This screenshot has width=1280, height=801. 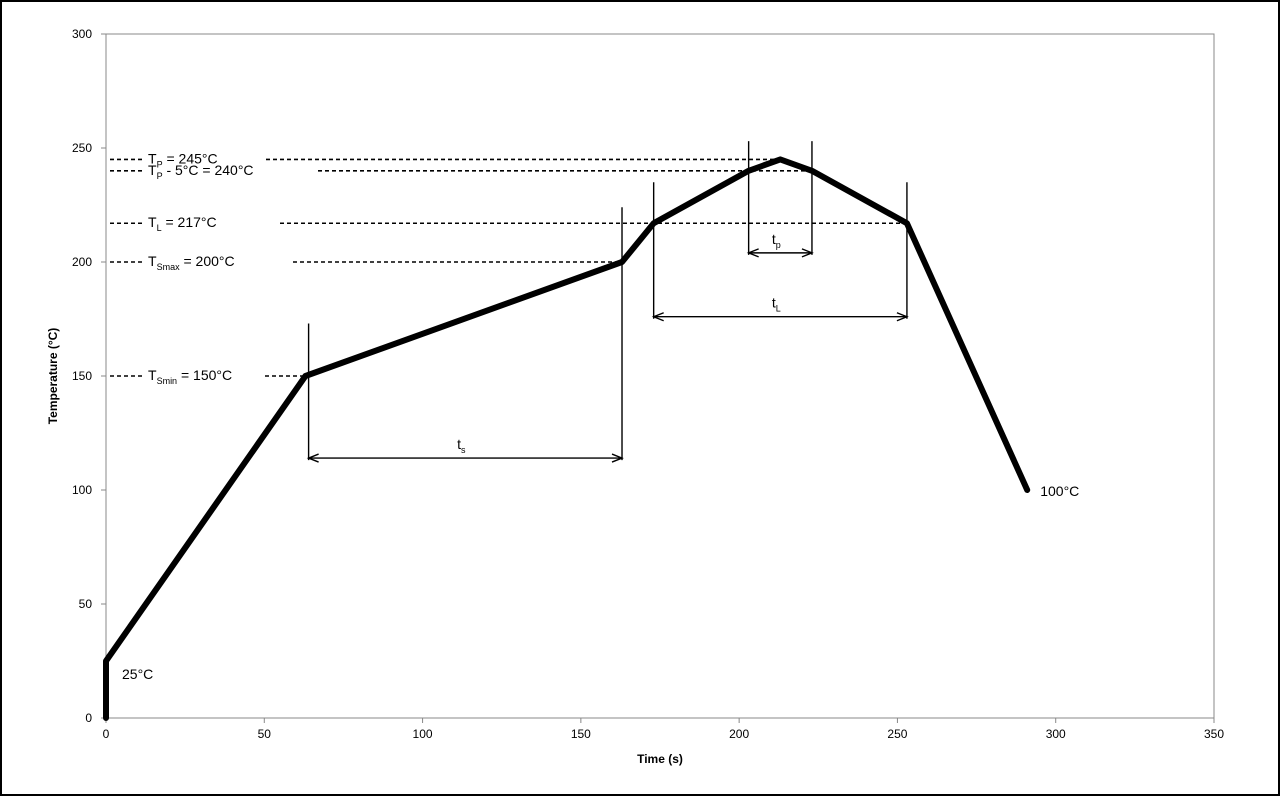 What do you see at coordinates (657, 317) in the screenshot?
I see `interval-tl-arrowhead-left` at bounding box center [657, 317].